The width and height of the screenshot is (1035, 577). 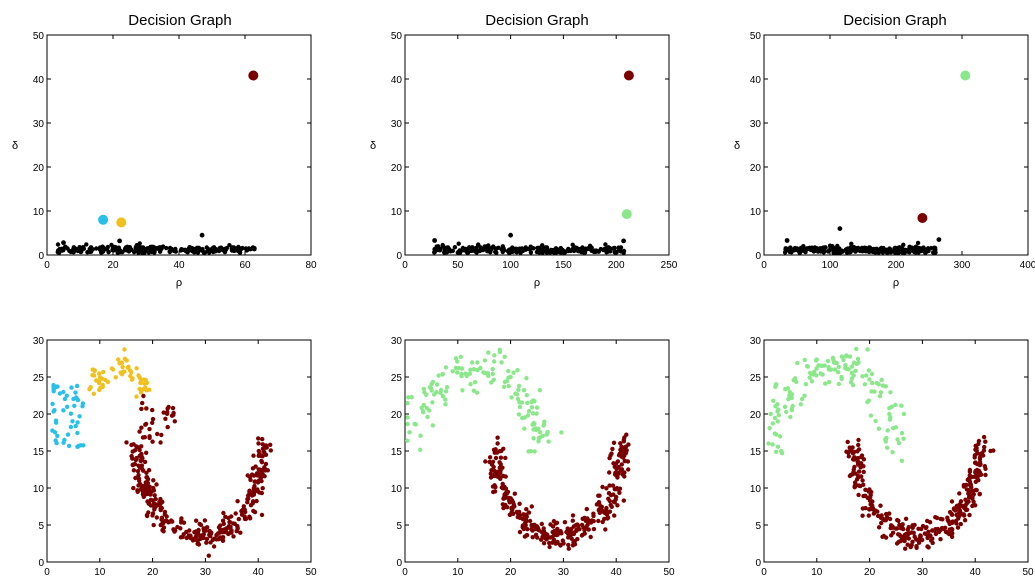 What do you see at coordinates (923, 572) in the screenshot?
I see `x-tick-label: 30` at bounding box center [923, 572].